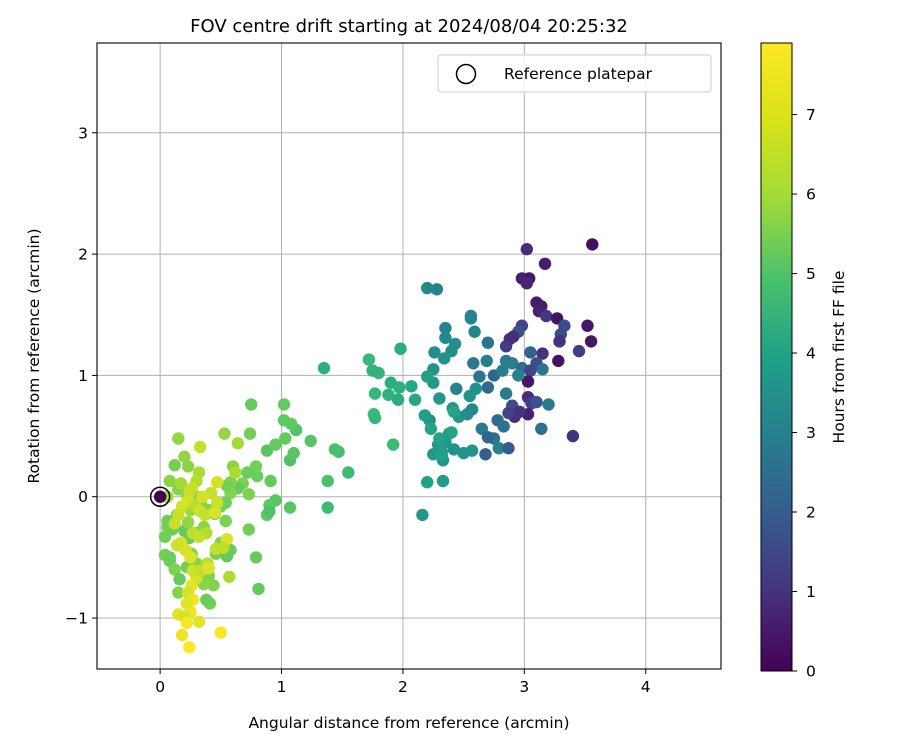 This screenshot has height=750, width=900. What do you see at coordinates (34, 355) in the screenshot?
I see `y-axis-label: Rotation from reference (arcmin)` at bounding box center [34, 355].